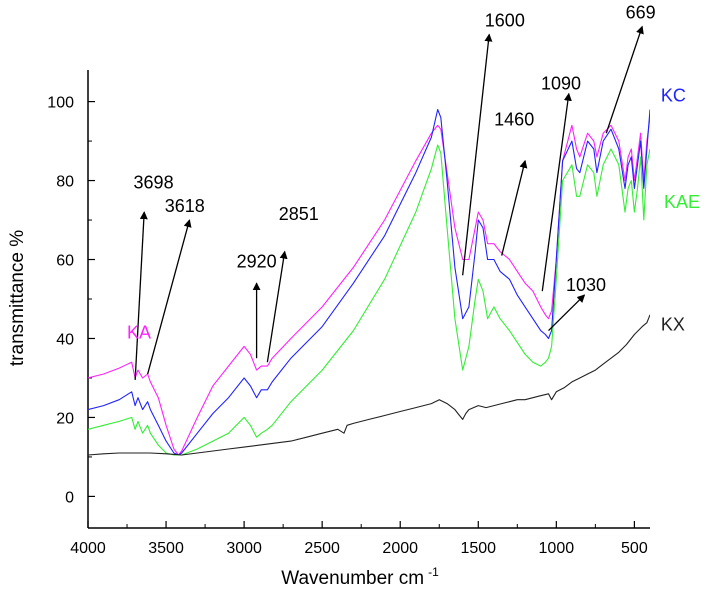  Describe the element at coordinates (561, 84) in the screenshot. I see `annotation-label-1090: 1090` at that location.